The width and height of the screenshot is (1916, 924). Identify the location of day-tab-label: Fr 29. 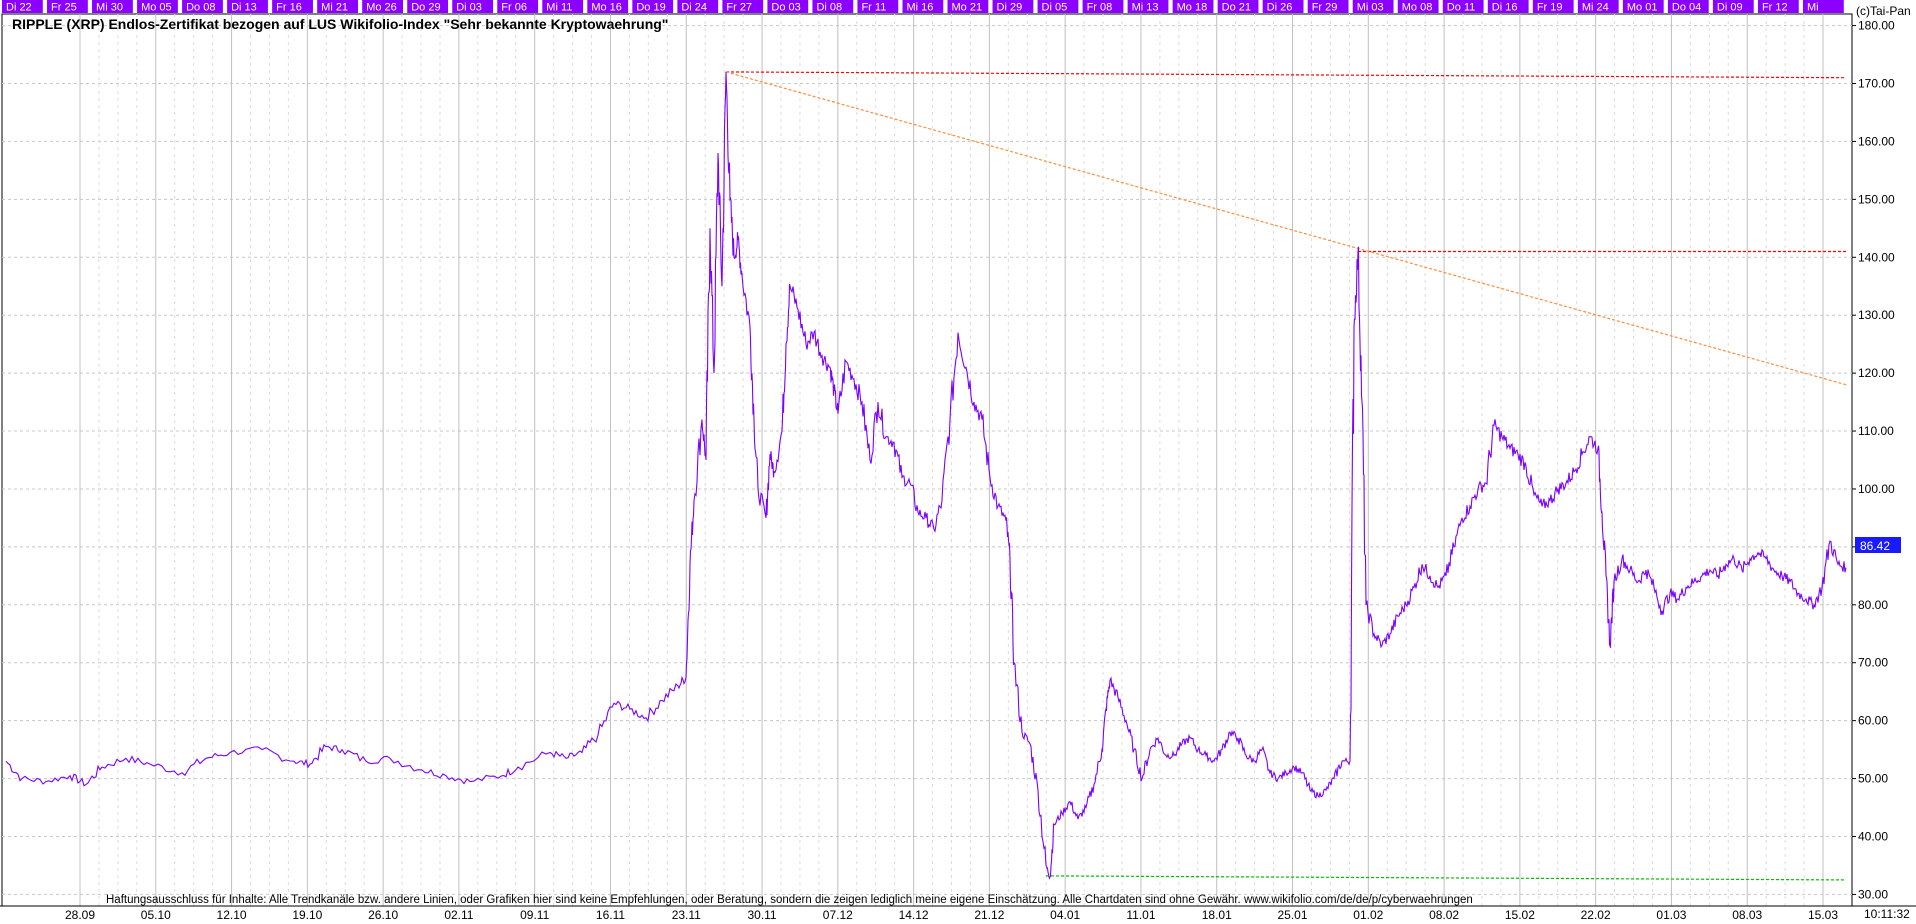
(1325, 8).